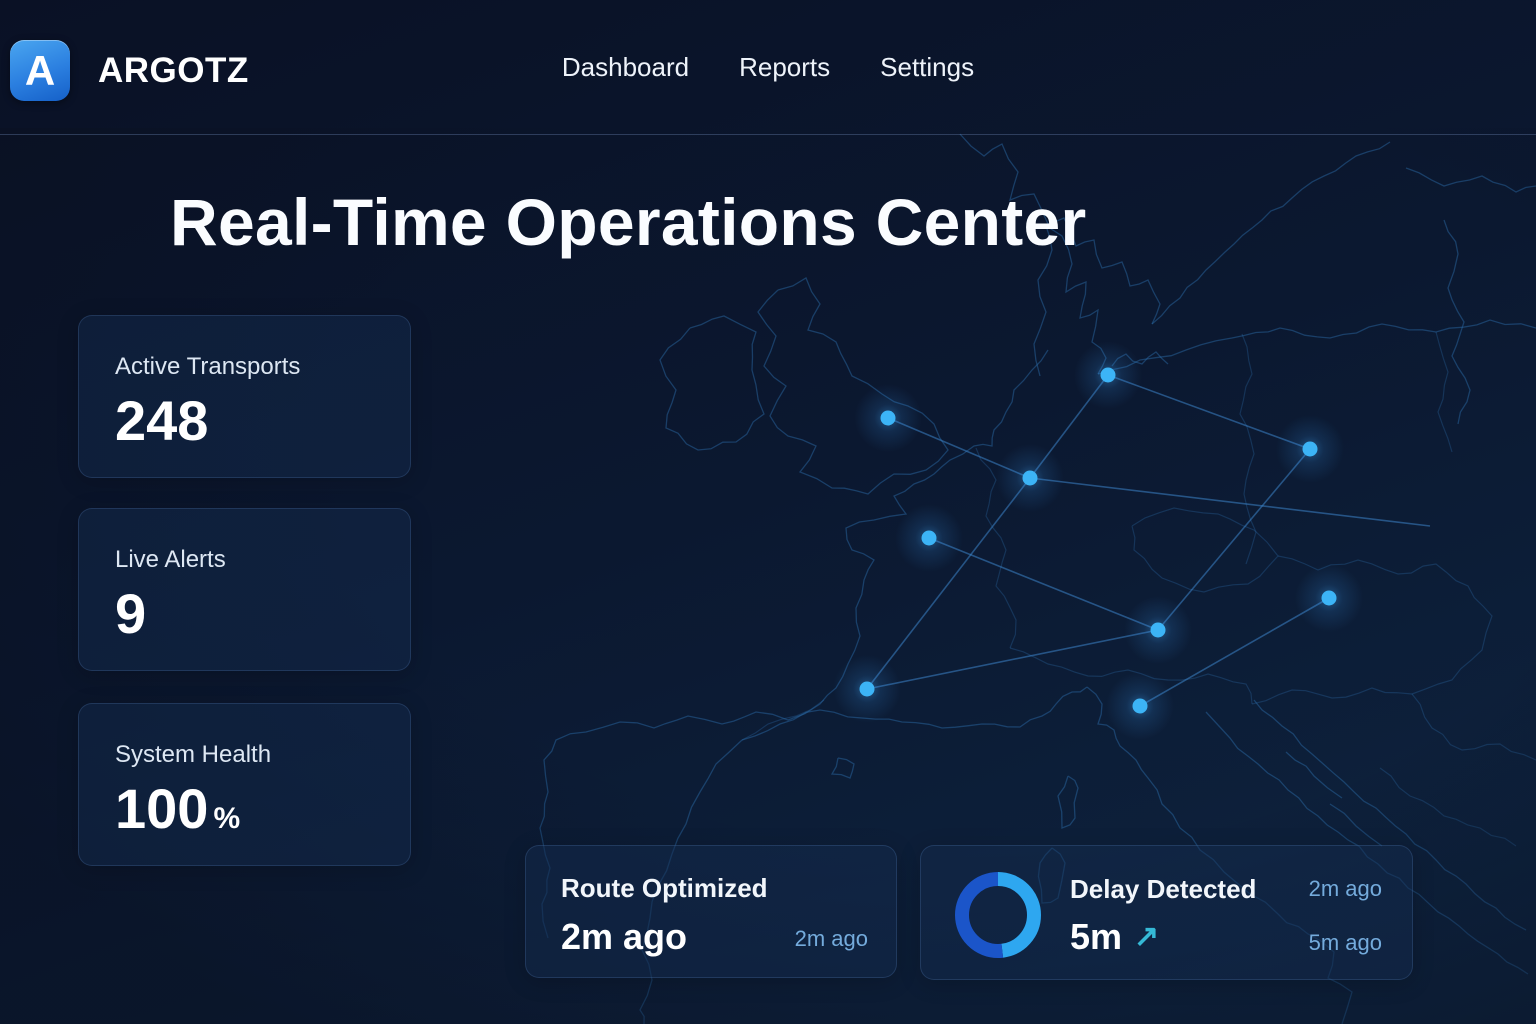  What do you see at coordinates (664, 888) in the screenshot?
I see `event-title: Route Optimized` at bounding box center [664, 888].